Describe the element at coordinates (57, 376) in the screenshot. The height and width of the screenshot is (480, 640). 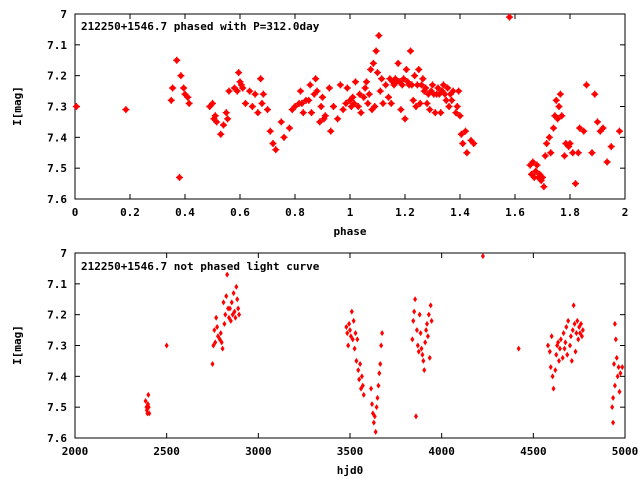
I see `unphased-y-tick-label: 7.4` at that location.